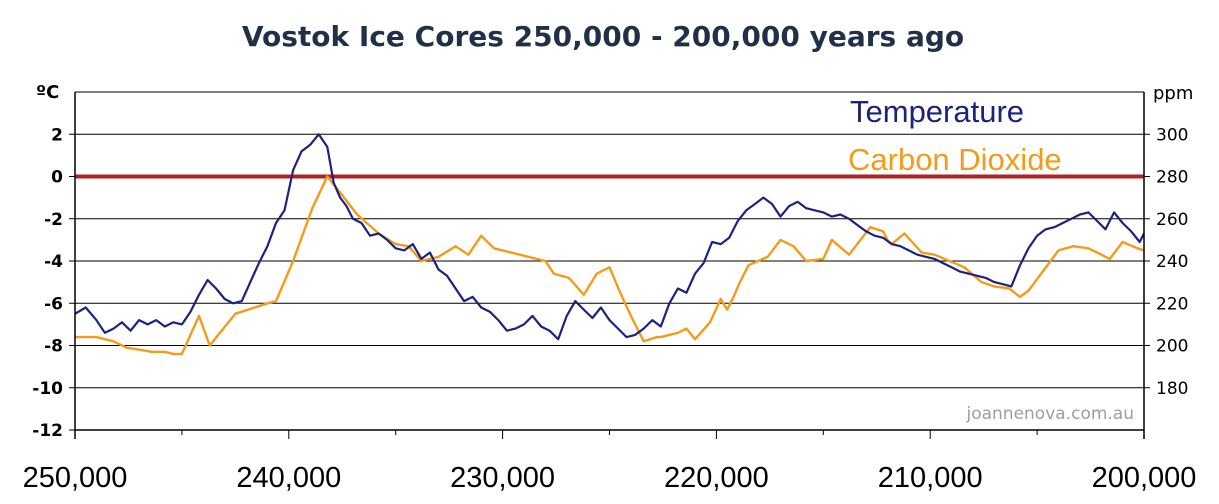 This screenshot has width=1219, height=504. What do you see at coordinates (53, 262) in the screenshot?
I see `y-left-tick-label: -4` at bounding box center [53, 262].